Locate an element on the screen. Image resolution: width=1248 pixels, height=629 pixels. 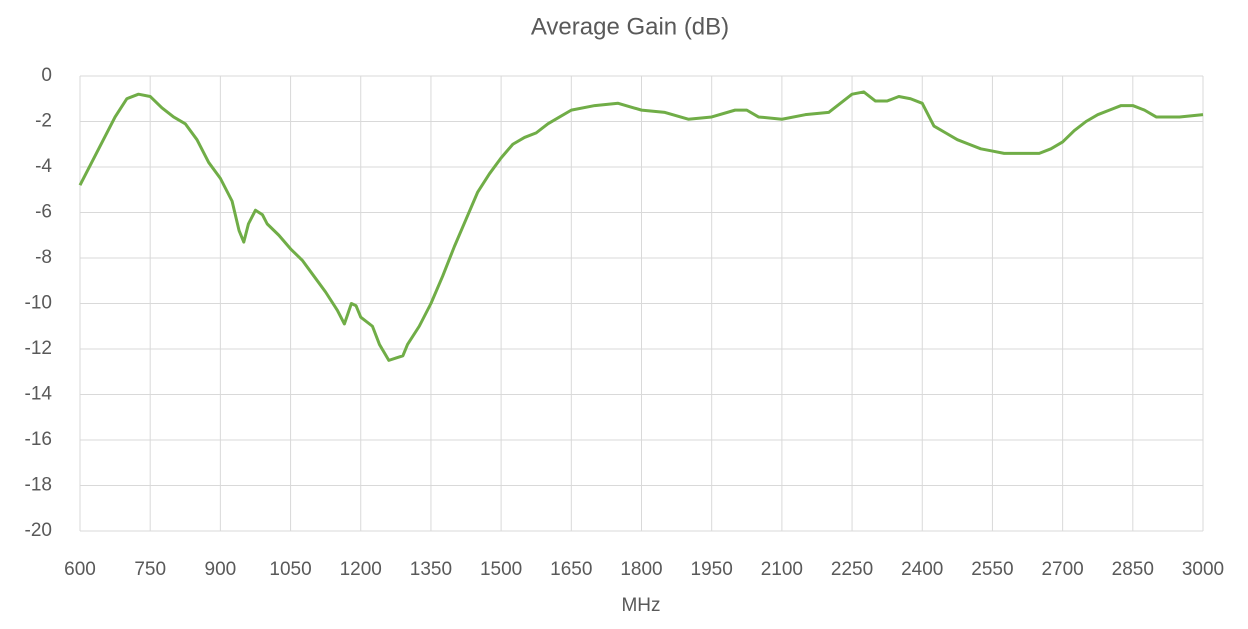
y-tick-label: -20 is located at coordinates (38, 530).